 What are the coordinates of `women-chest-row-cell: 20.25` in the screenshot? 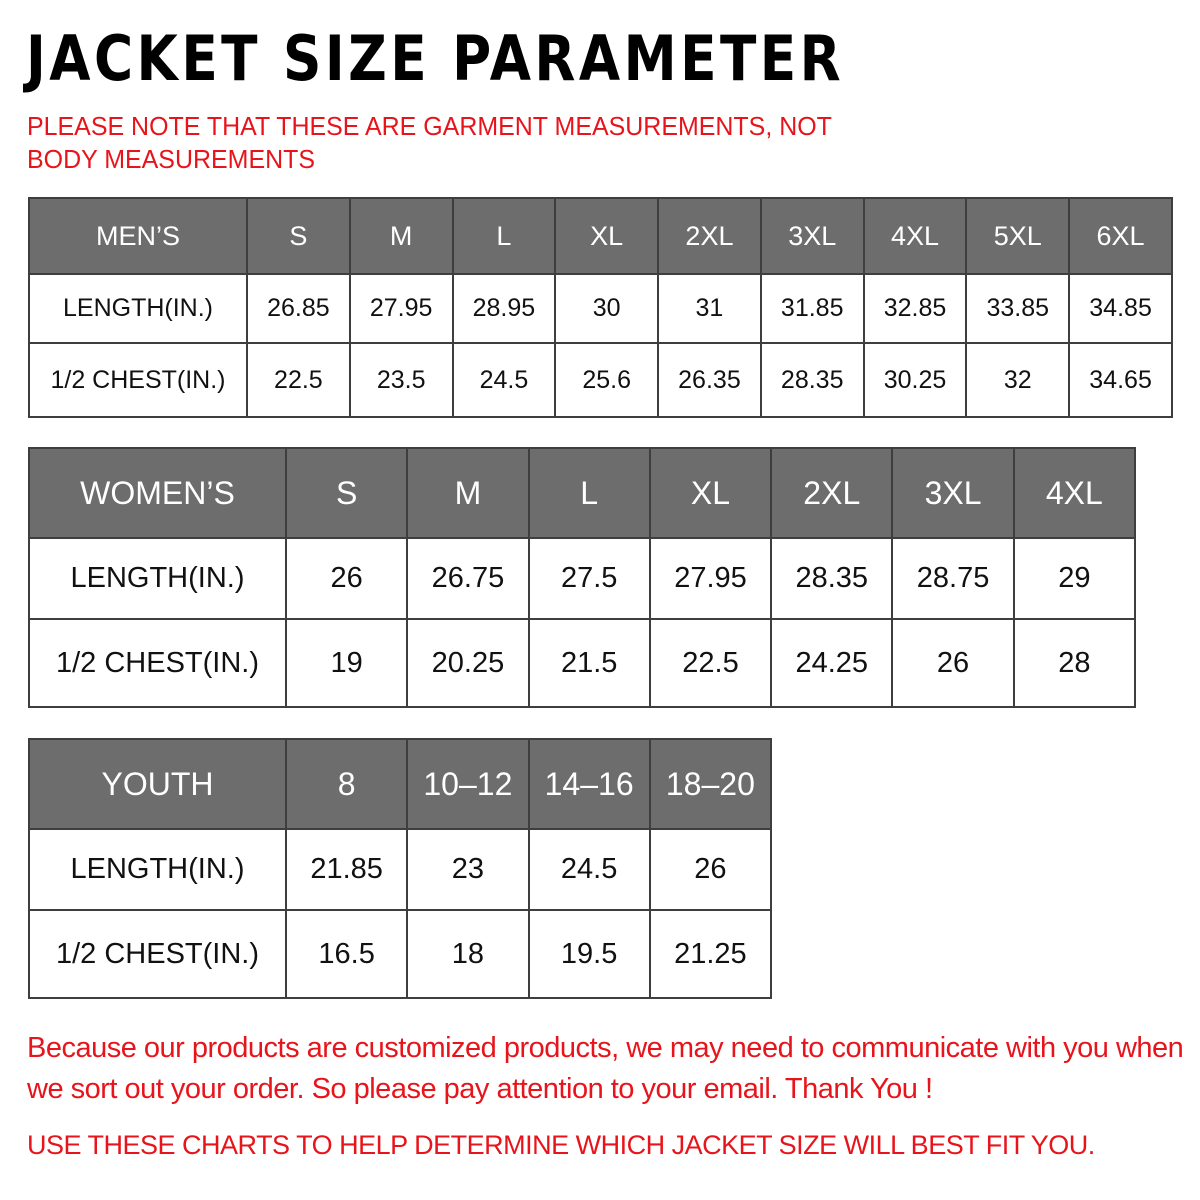 It's located at (468, 663).